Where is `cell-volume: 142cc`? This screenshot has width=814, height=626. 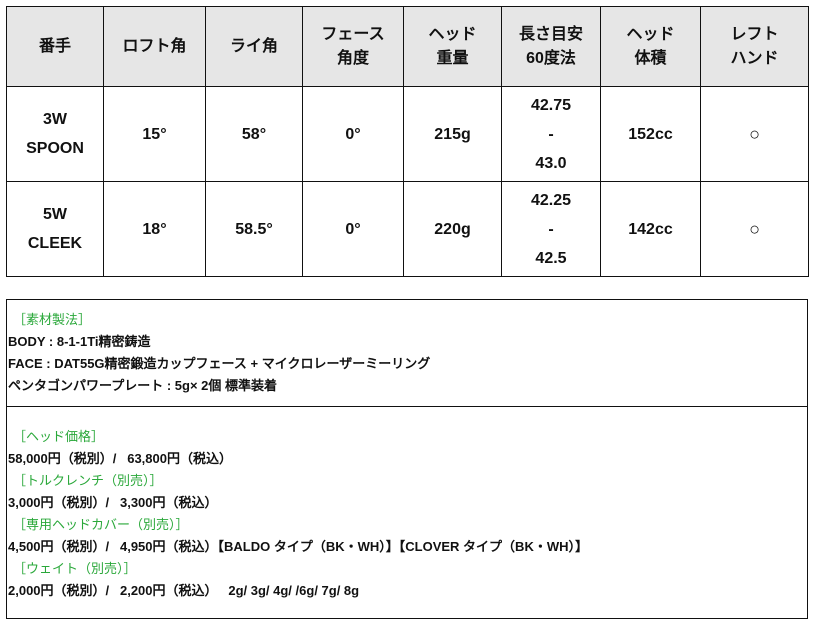
cell-volume: 142cc is located at coordinates (650, 229).